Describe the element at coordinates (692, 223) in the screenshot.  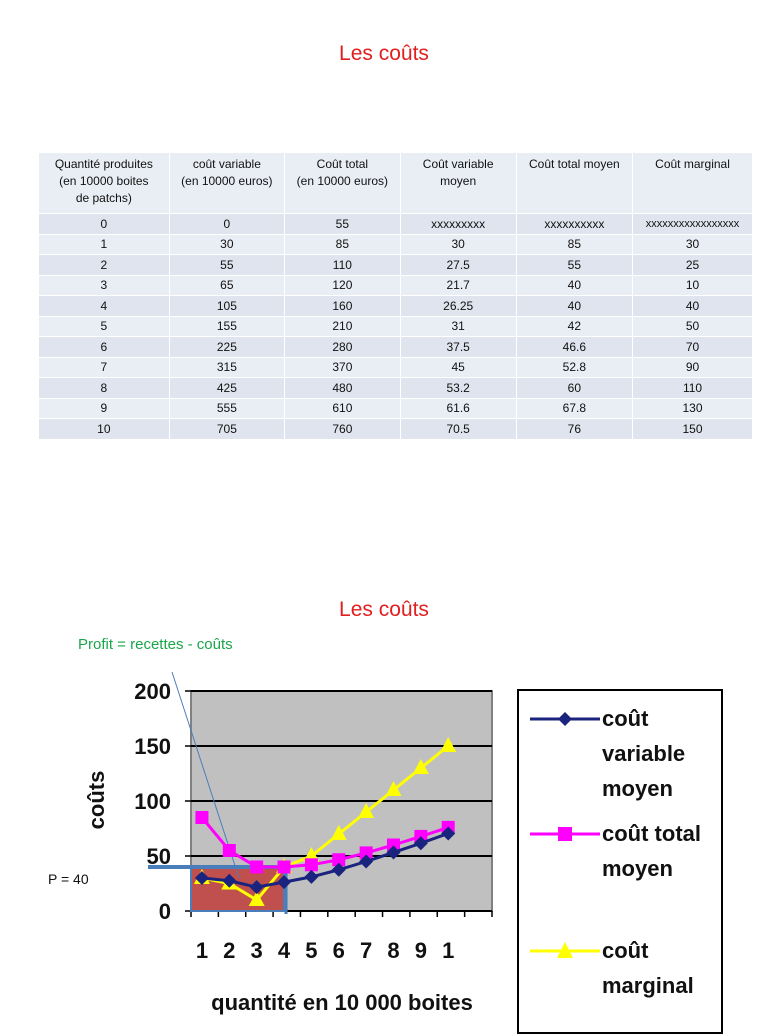
I see `table-cell: xxxxxxxxxxxxxxxxx` at that location.